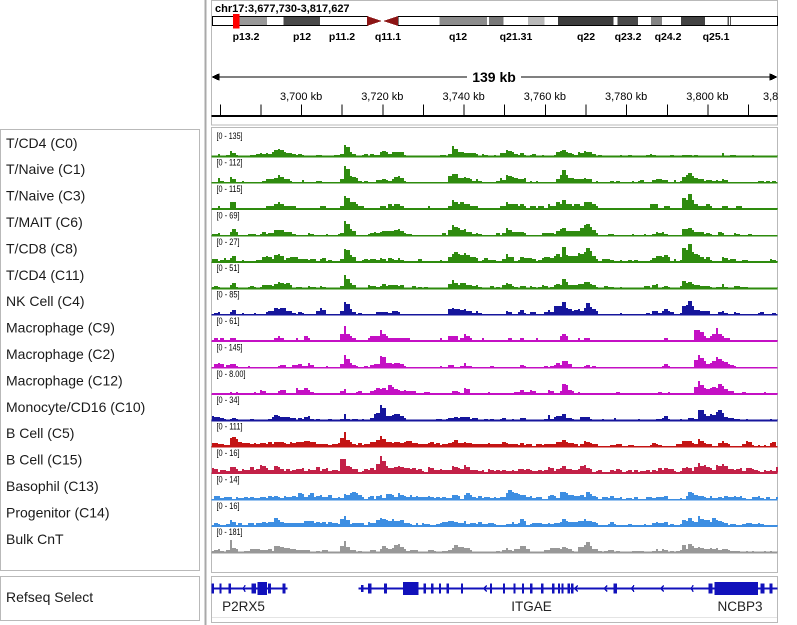 This screenshot has width=797, height=625. I want to click on svg-text: 3,8, so click(770, 97).